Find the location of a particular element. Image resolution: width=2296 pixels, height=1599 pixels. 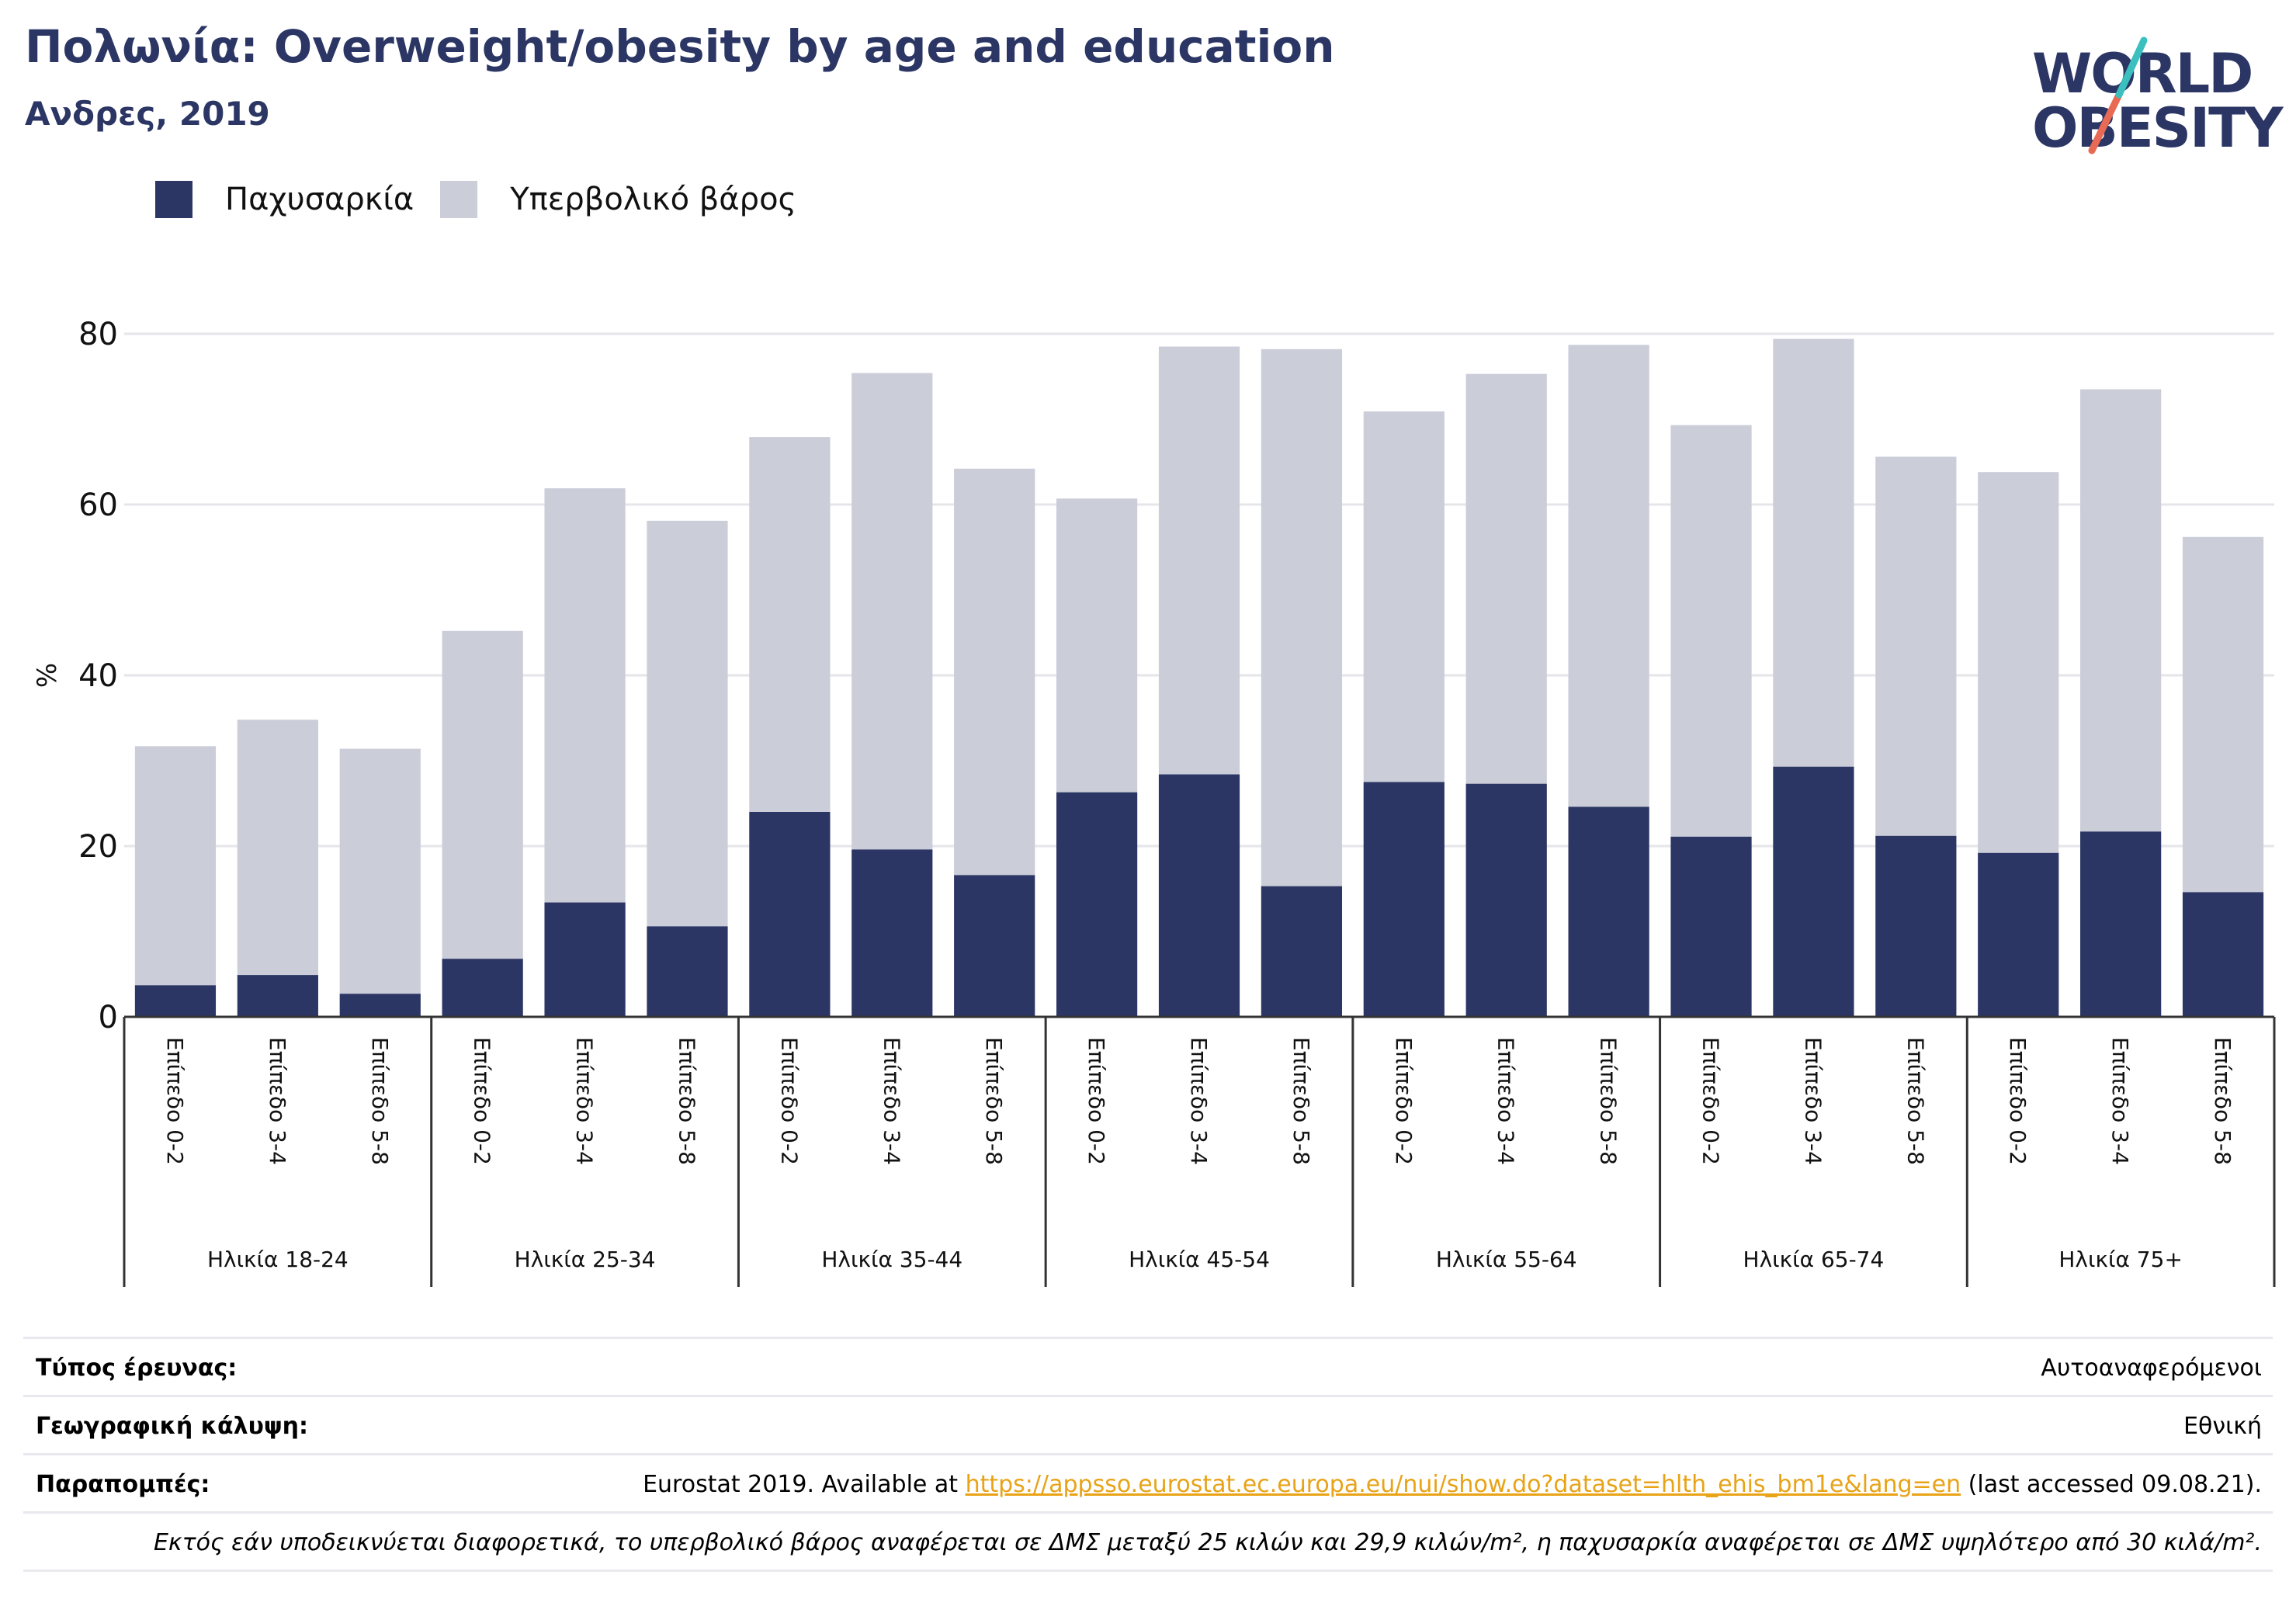

legend-swatch-obesity is located at coordinates (173, 199).